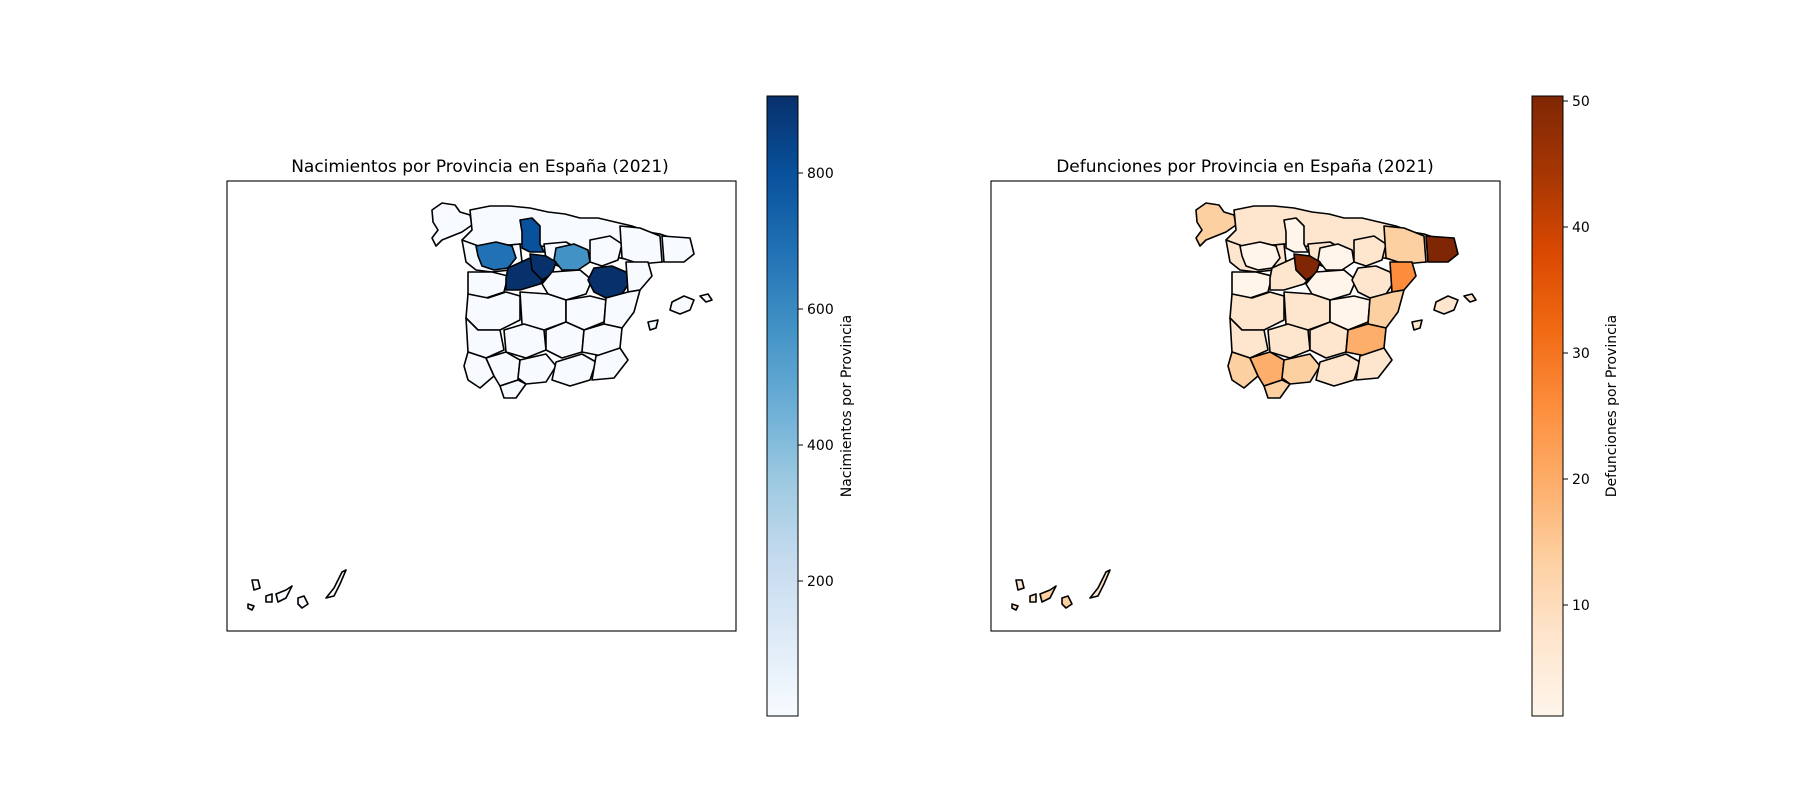 This screenshot has width=1800, height=800. What do you see at coordinates (820, 174) in the screenshot?
I see `colorbar-tick-label: 800` at bounding box center [820, 174].